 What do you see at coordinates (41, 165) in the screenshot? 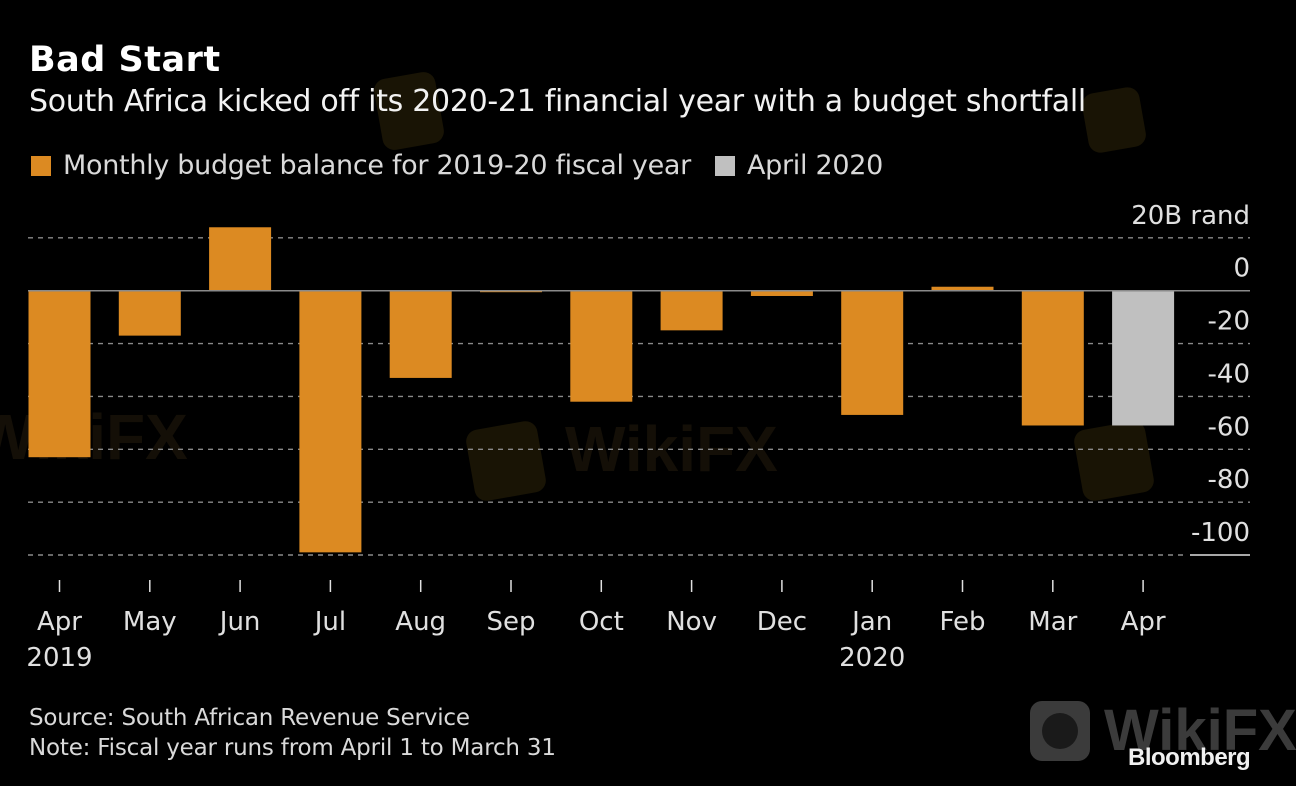
I see `legend-swatch-orange` at bounding box center [41, 165].